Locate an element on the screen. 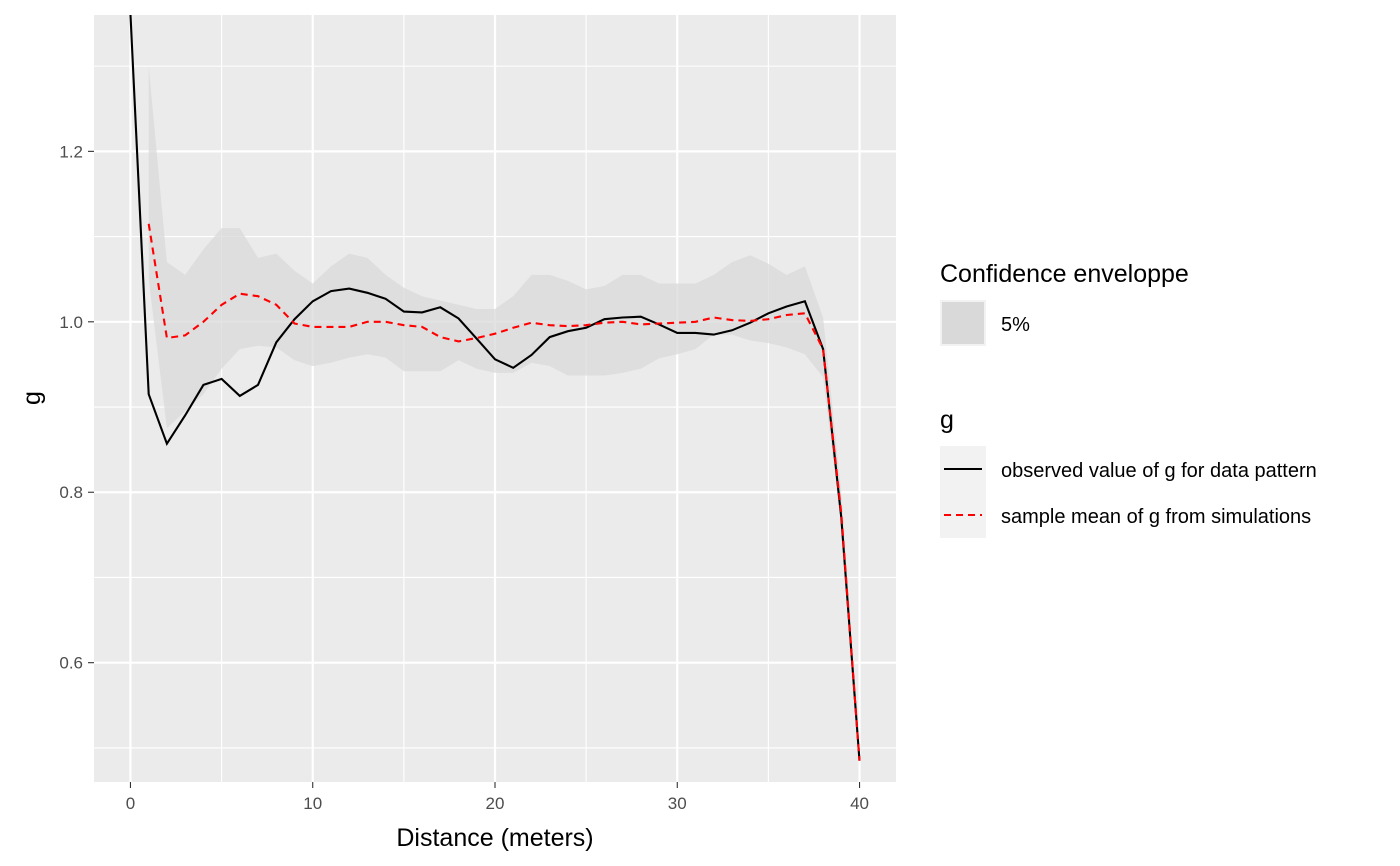 This screenshot has height=866, width=1400. y-tick-label: 1.0 is located at coordinates (71, 322).